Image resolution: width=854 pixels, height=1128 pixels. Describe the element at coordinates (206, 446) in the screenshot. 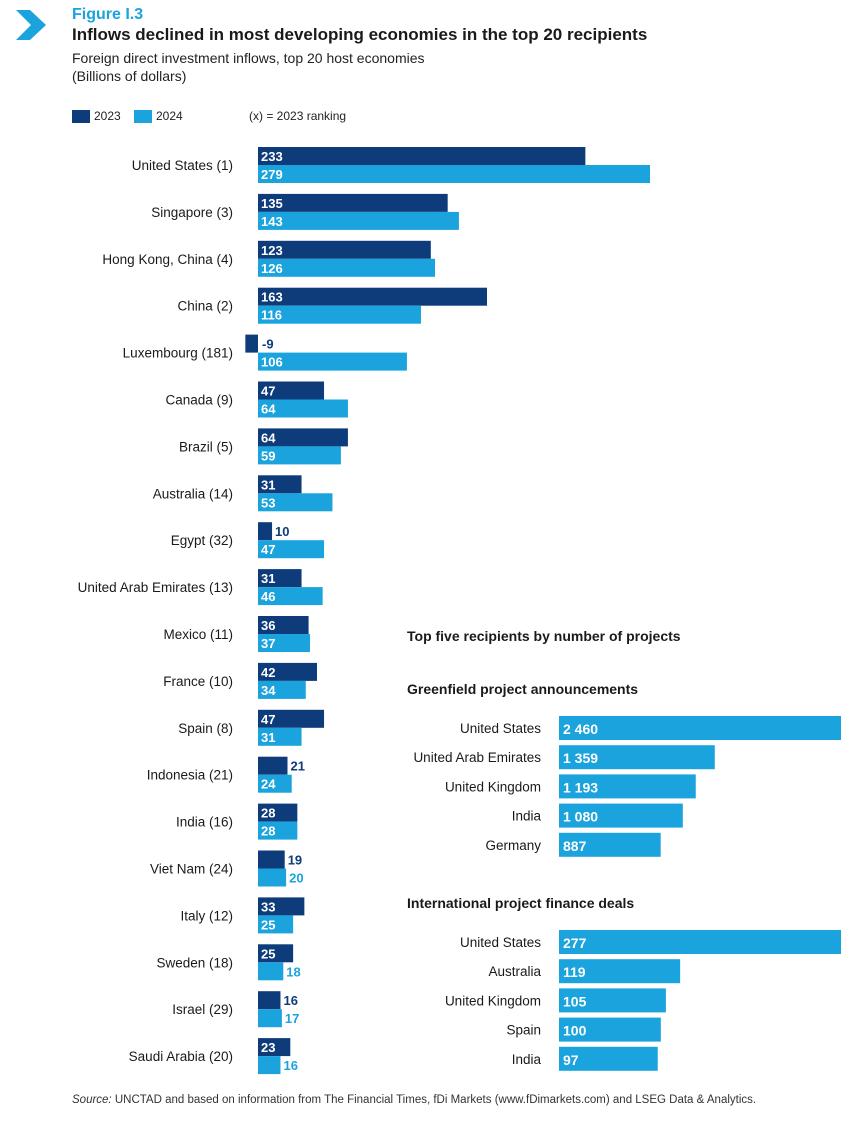

I see `category-label: Brazil (5)` at that location.